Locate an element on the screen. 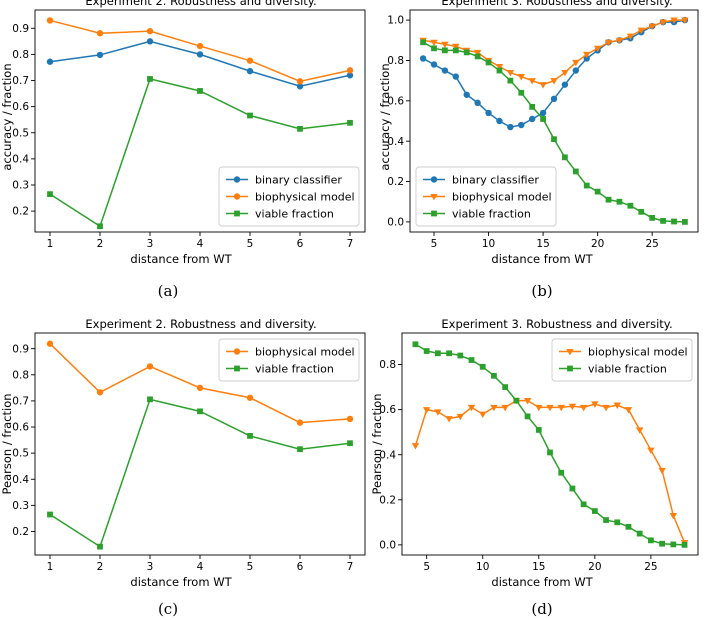  y-tick-label: 0.6 is located at coordinates (395, 101).